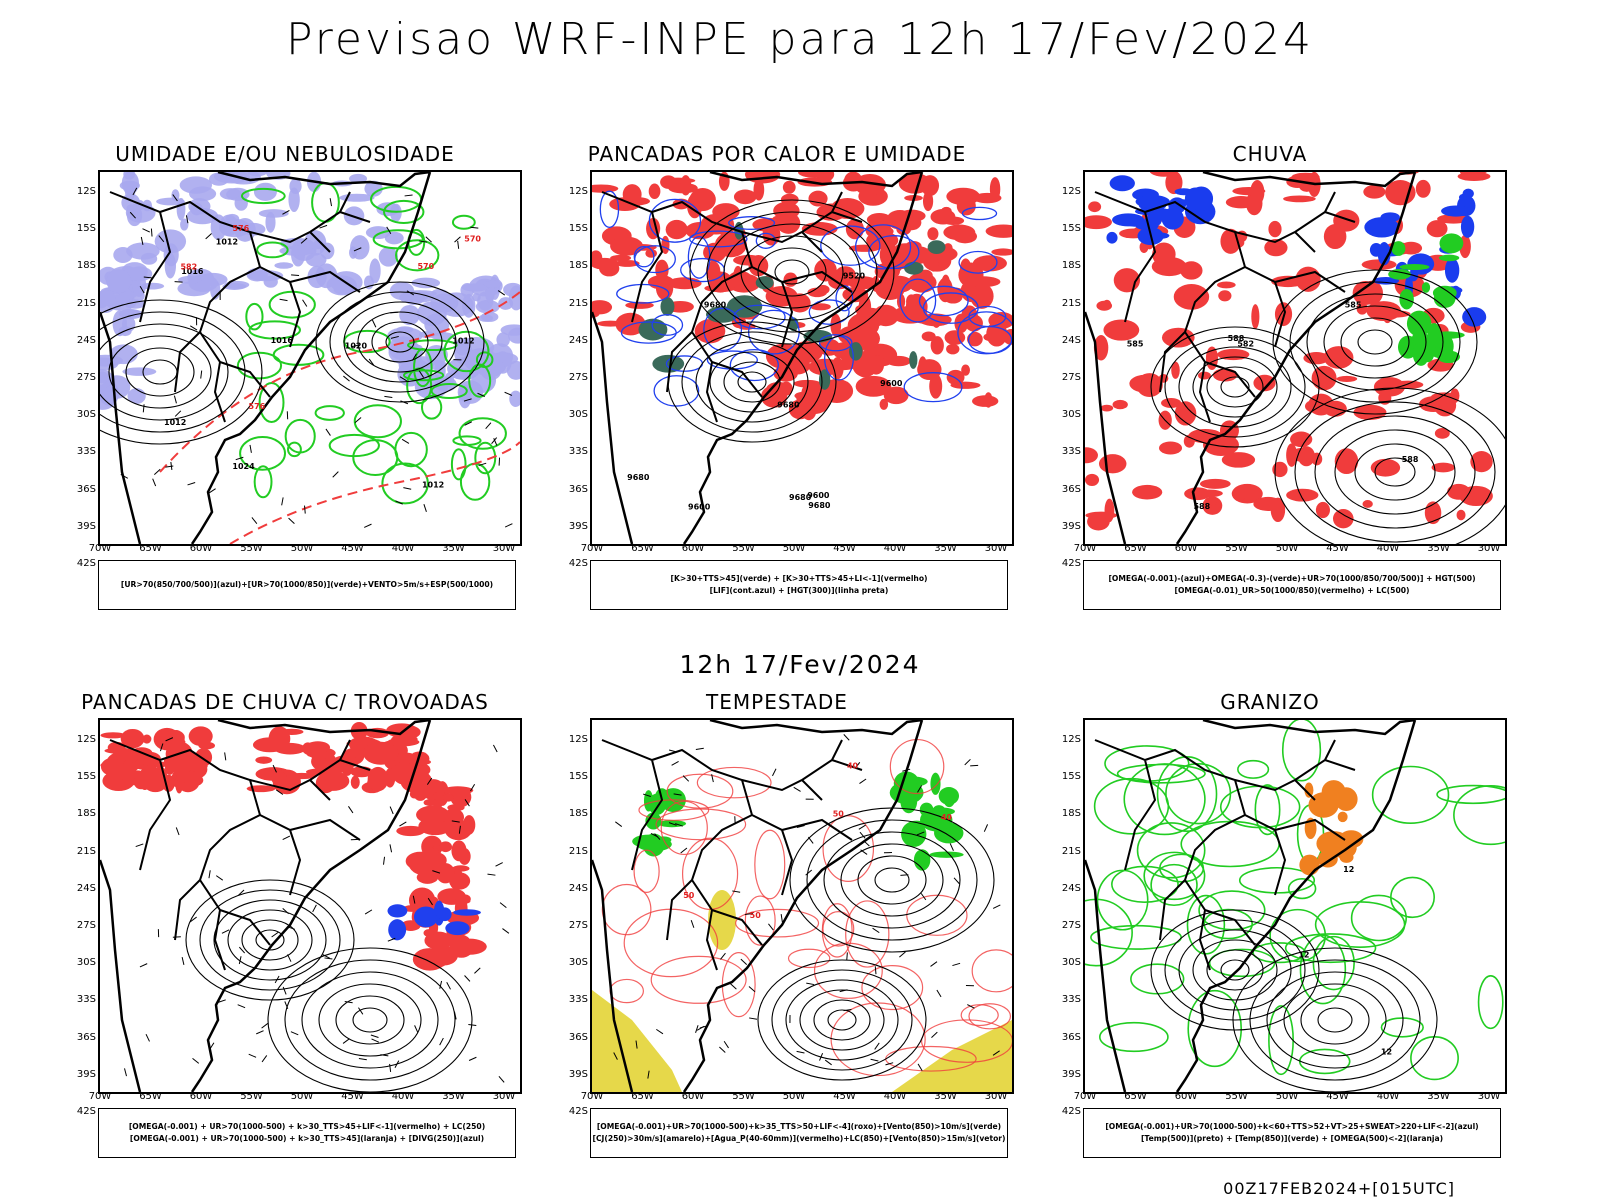 The height and width of the screenshot is (1200, 1600). Describe the element at coordinates (339, 758) in the screenshot. I see `thunderstorm-red-area` at that location.